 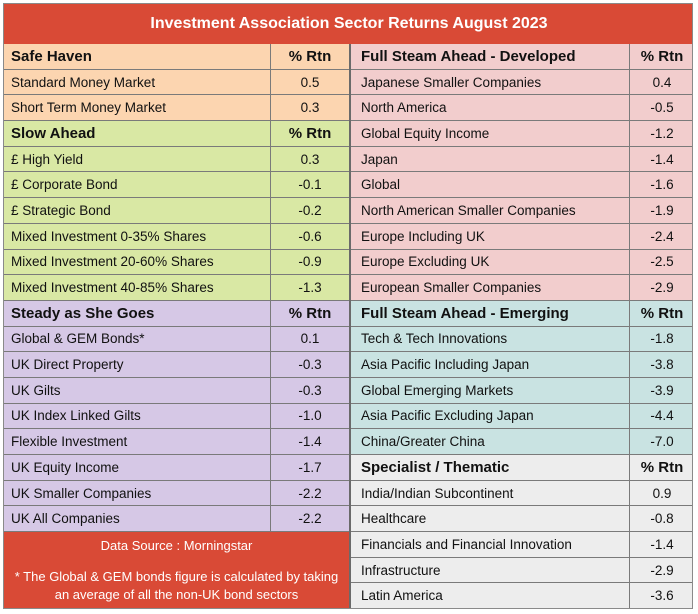 I want to click on sector-name: Asia Pacific Excluding Japan, so click(x=447, y=416).